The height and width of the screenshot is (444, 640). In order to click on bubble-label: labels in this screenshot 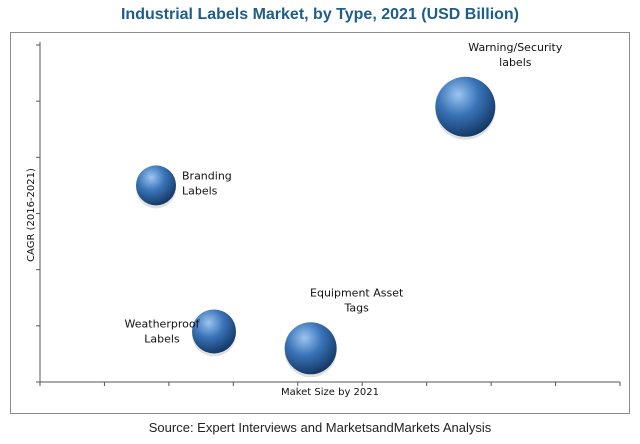, I will do `click(515, 62)`.